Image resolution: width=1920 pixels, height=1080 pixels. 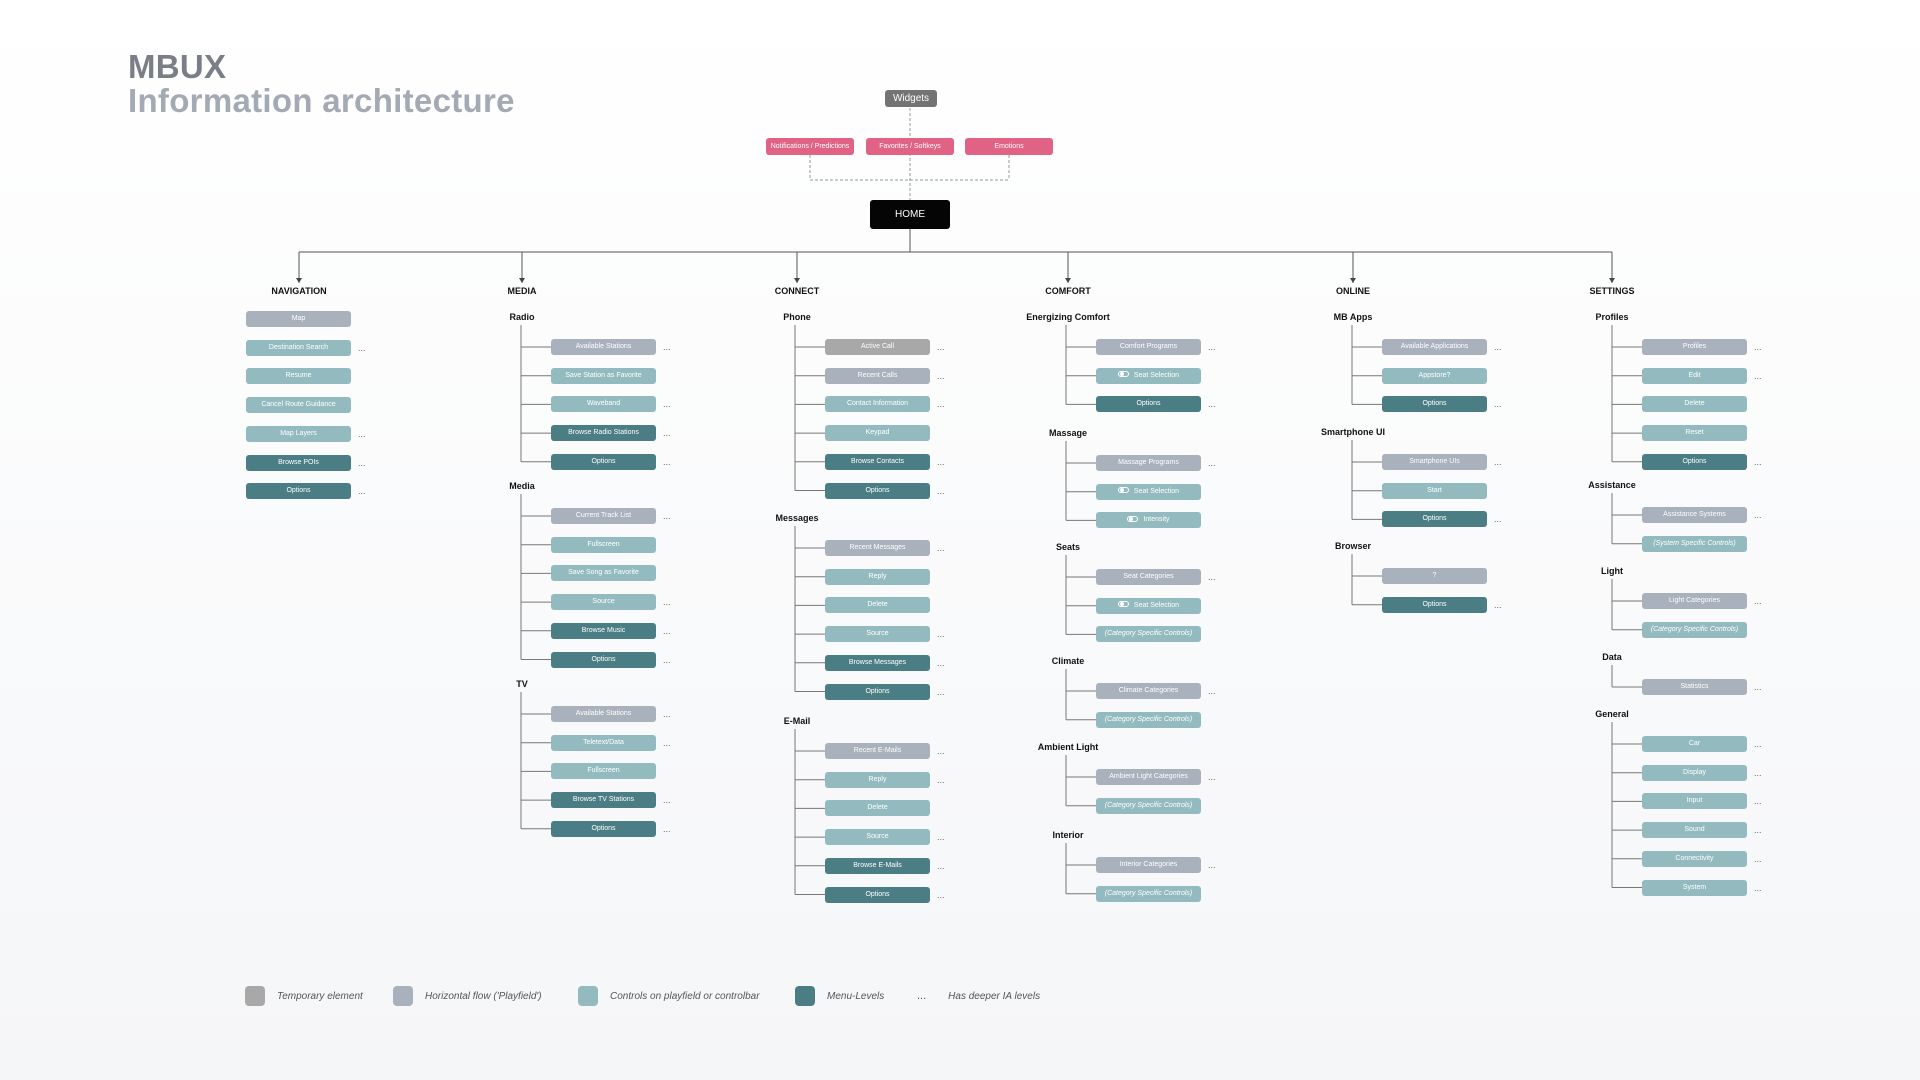 I want to click on ia-node-browse-e-mails: Browse E-Mails, so click(x=877, y=865).